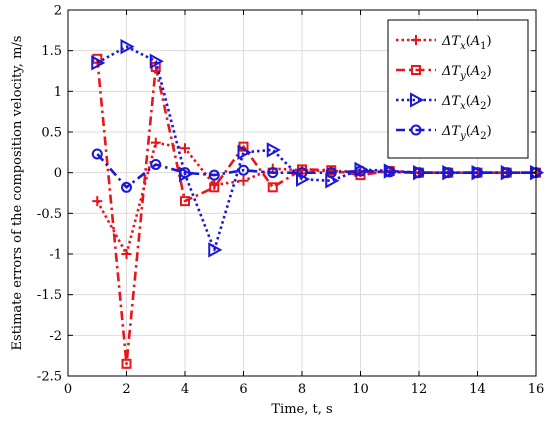  I want to click on y-tick-label: 1, so click(58, 92).